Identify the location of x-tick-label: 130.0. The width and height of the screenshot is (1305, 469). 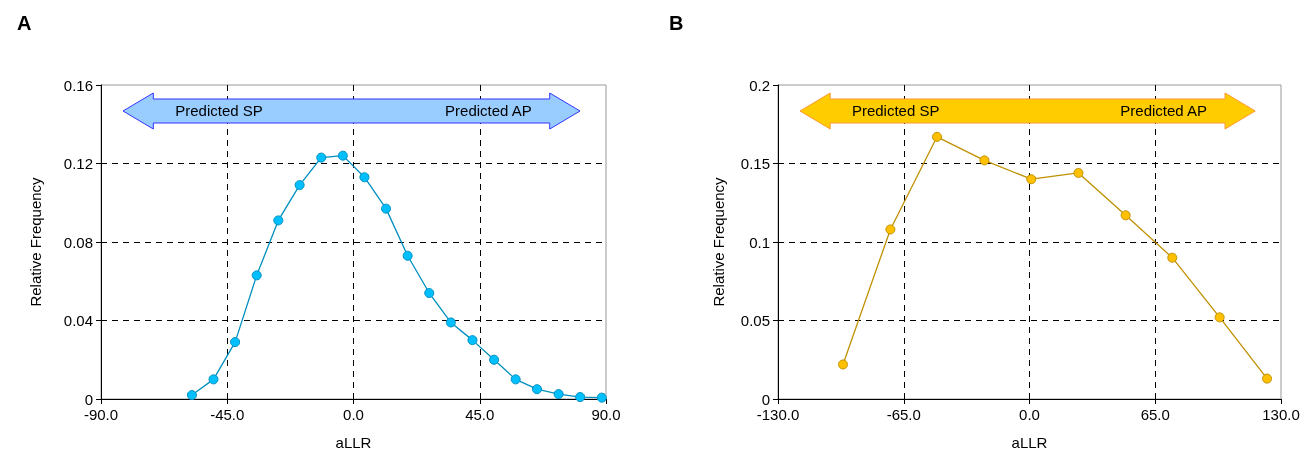
(1281, 414).